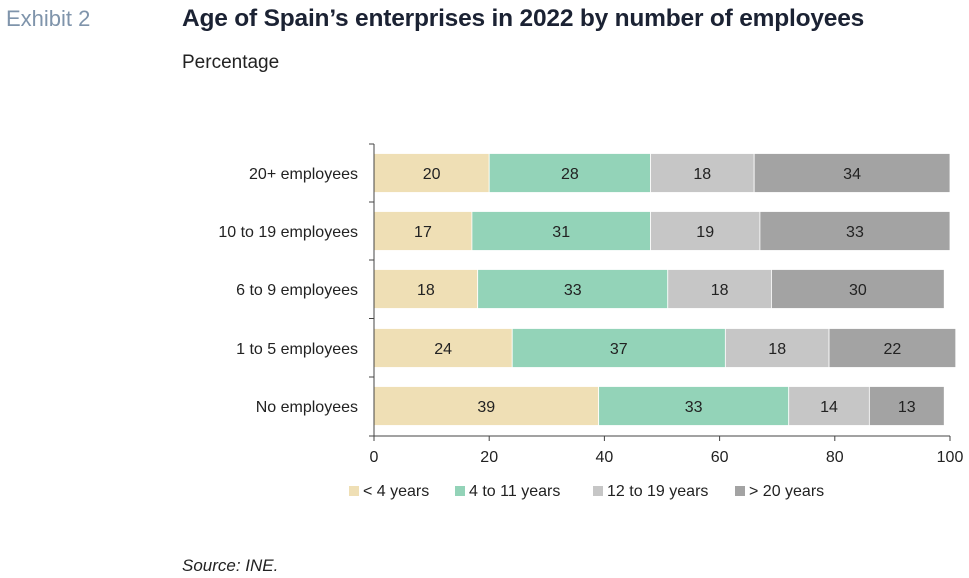 This screenshot has width=969, height=578. I want to click on data-label: 24, so click(443, 349).